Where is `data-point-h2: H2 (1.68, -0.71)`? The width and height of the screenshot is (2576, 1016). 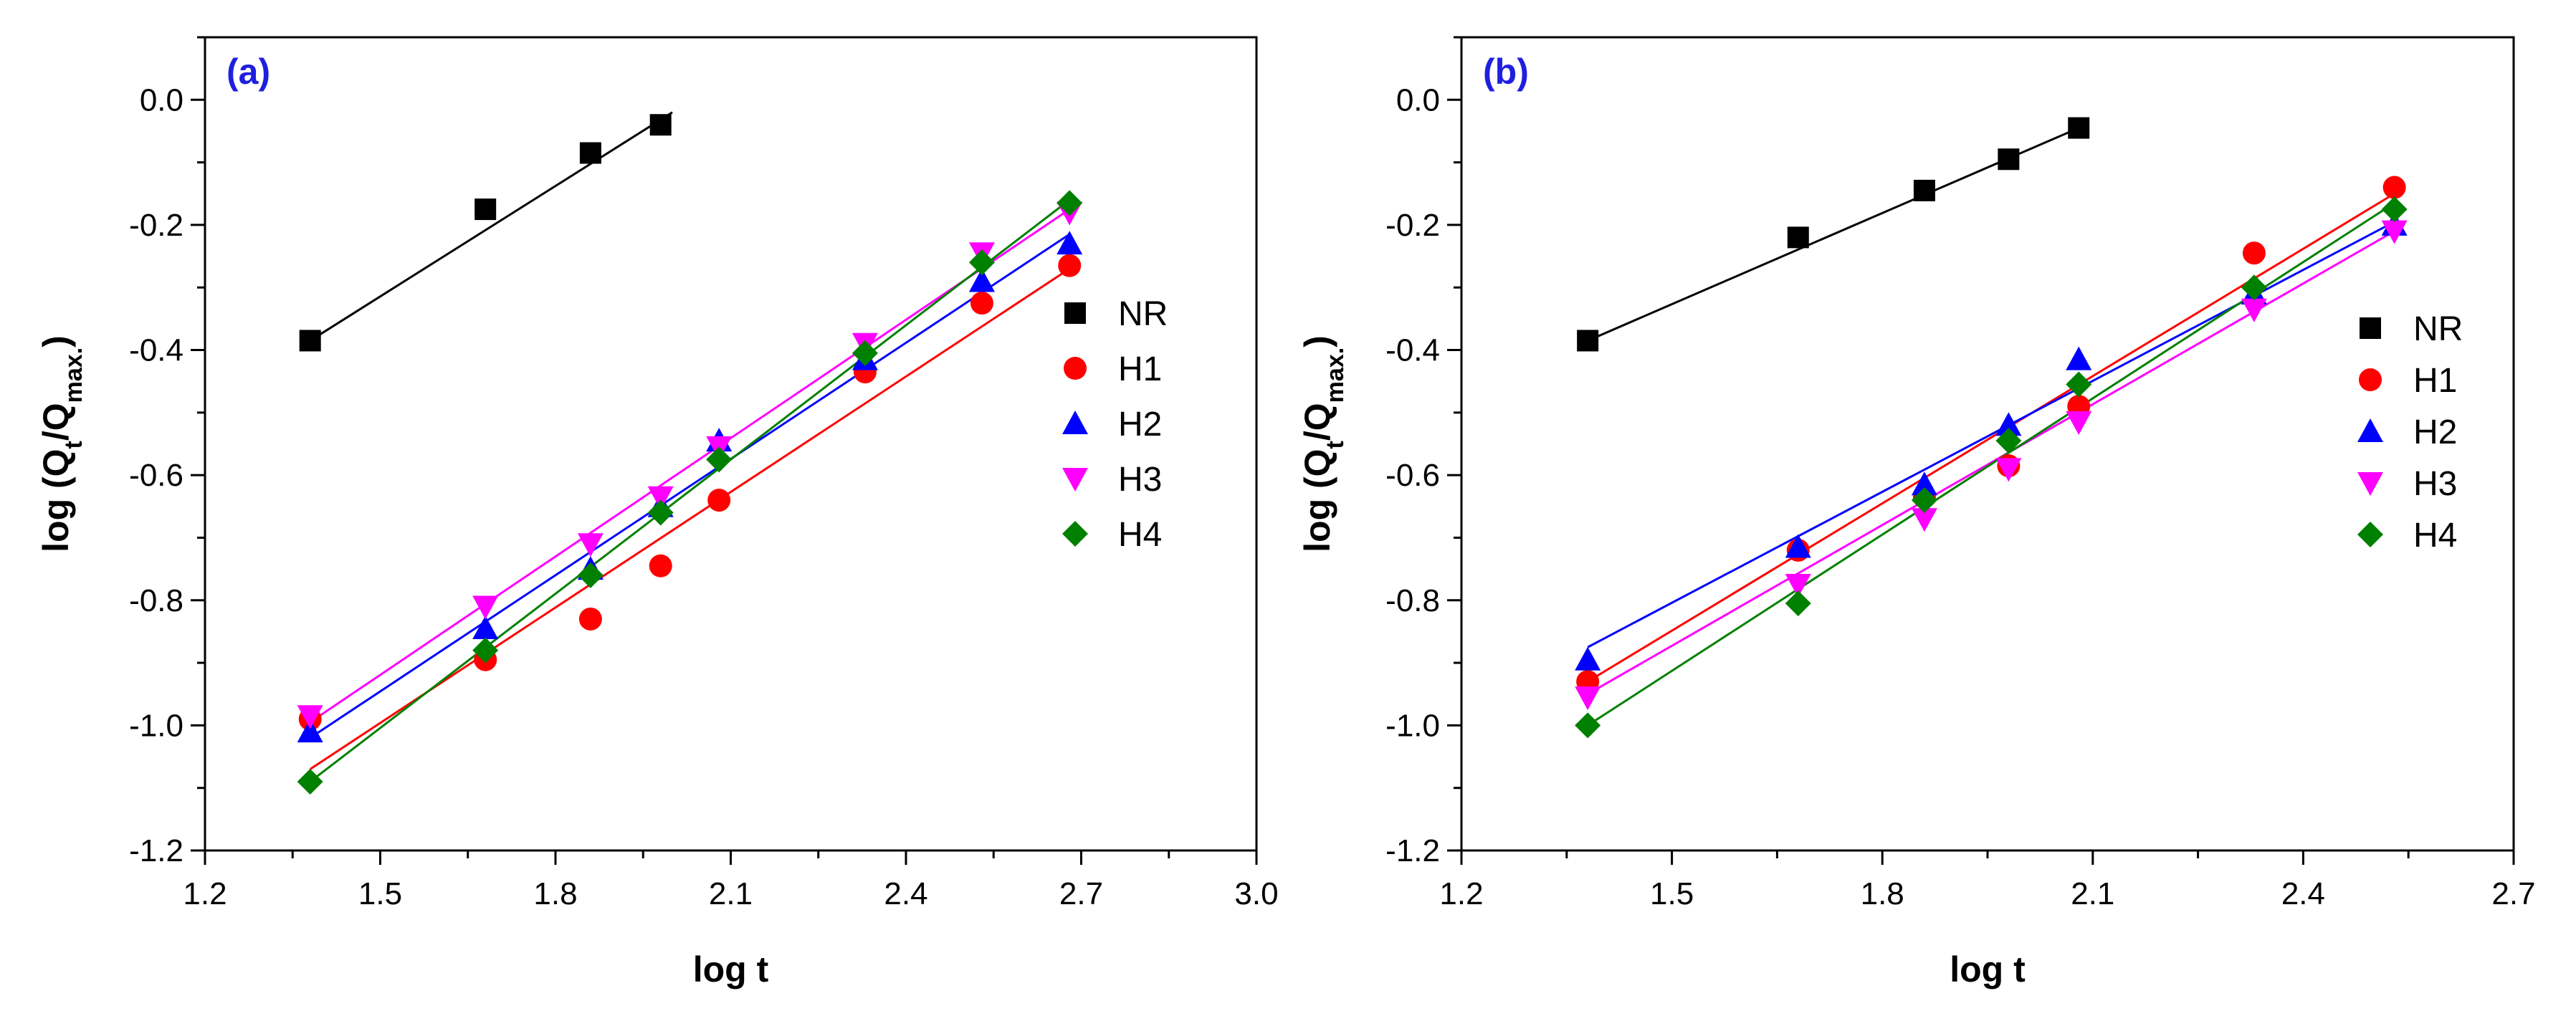 data-point-h2: H2 (1.68, -0.71) is located at coordinates (1798, 546).